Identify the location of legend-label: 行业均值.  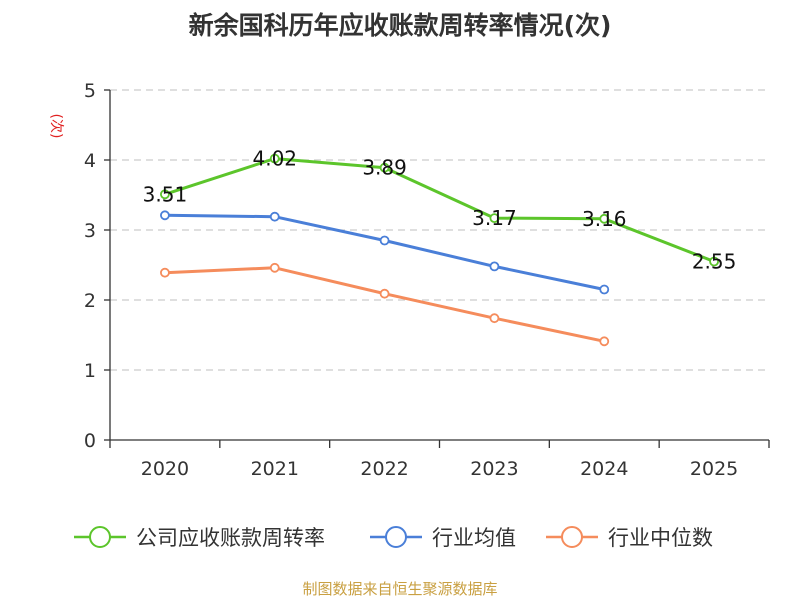
(474, 538).